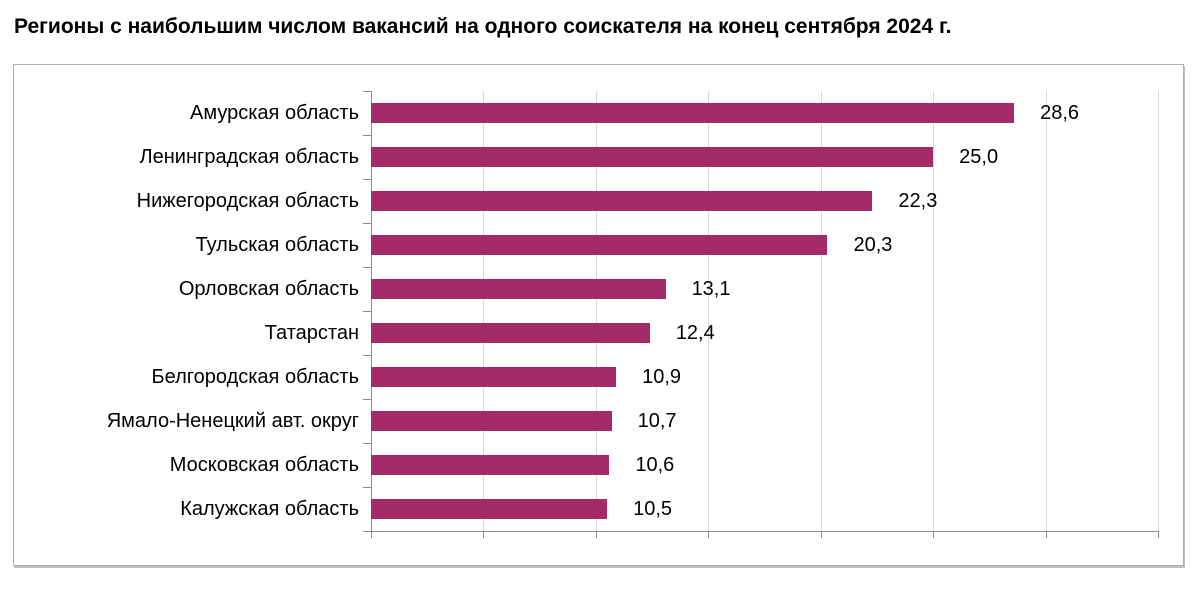 The width and height of the screenshot is (1200, 595). Describe the element at coordinates (232, 421) in the screenshot. I see `category-label: Ямало-Ненецкий авт. округ` at that location.